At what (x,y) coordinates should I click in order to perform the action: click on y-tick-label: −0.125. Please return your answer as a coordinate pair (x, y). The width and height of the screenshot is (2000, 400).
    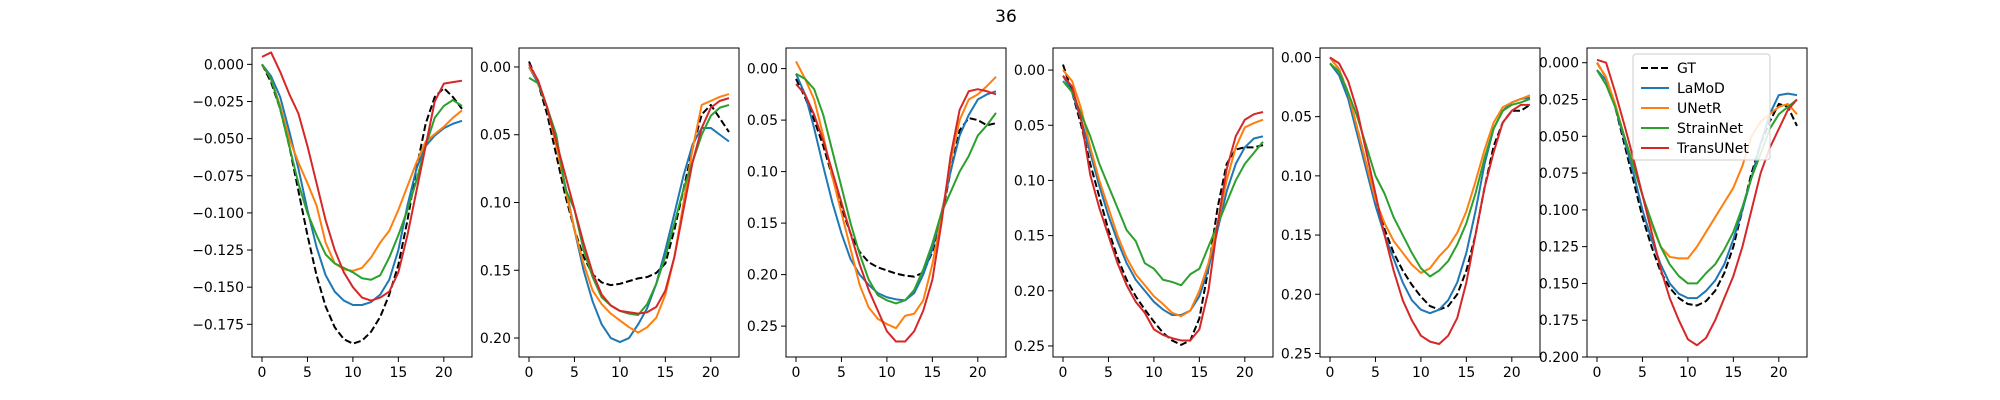
    Looking at the image, I should click on (218, 251).